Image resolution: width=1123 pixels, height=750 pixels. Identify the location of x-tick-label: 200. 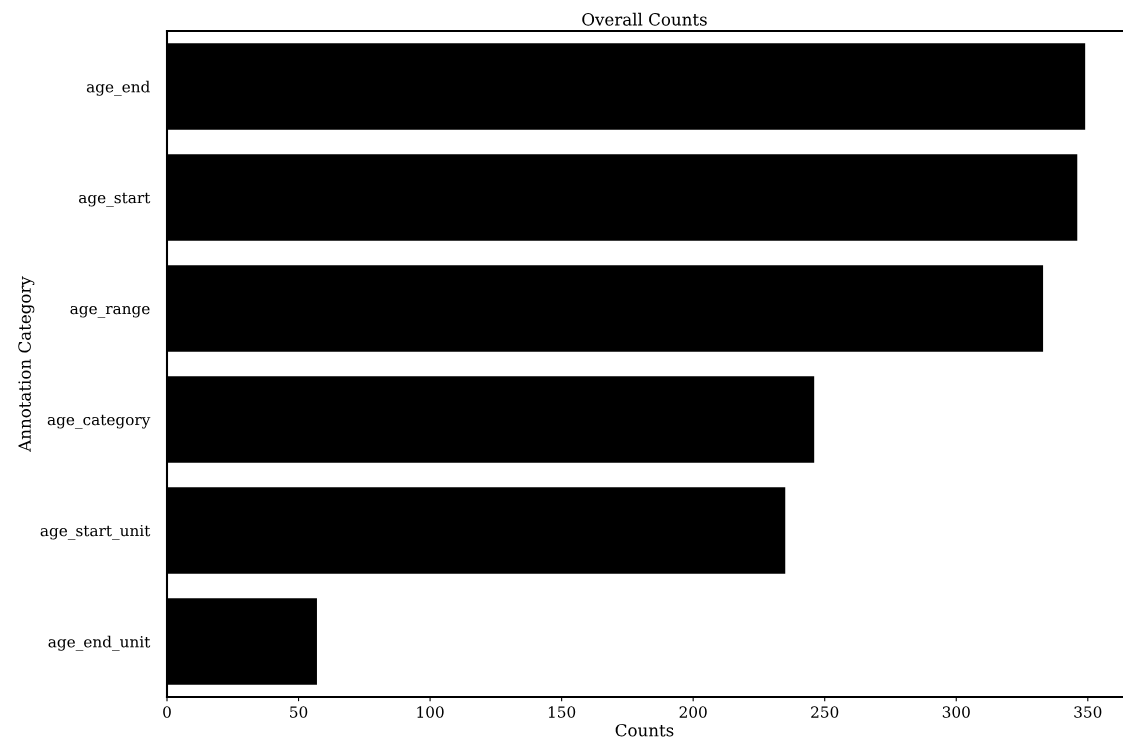
(693, 712).